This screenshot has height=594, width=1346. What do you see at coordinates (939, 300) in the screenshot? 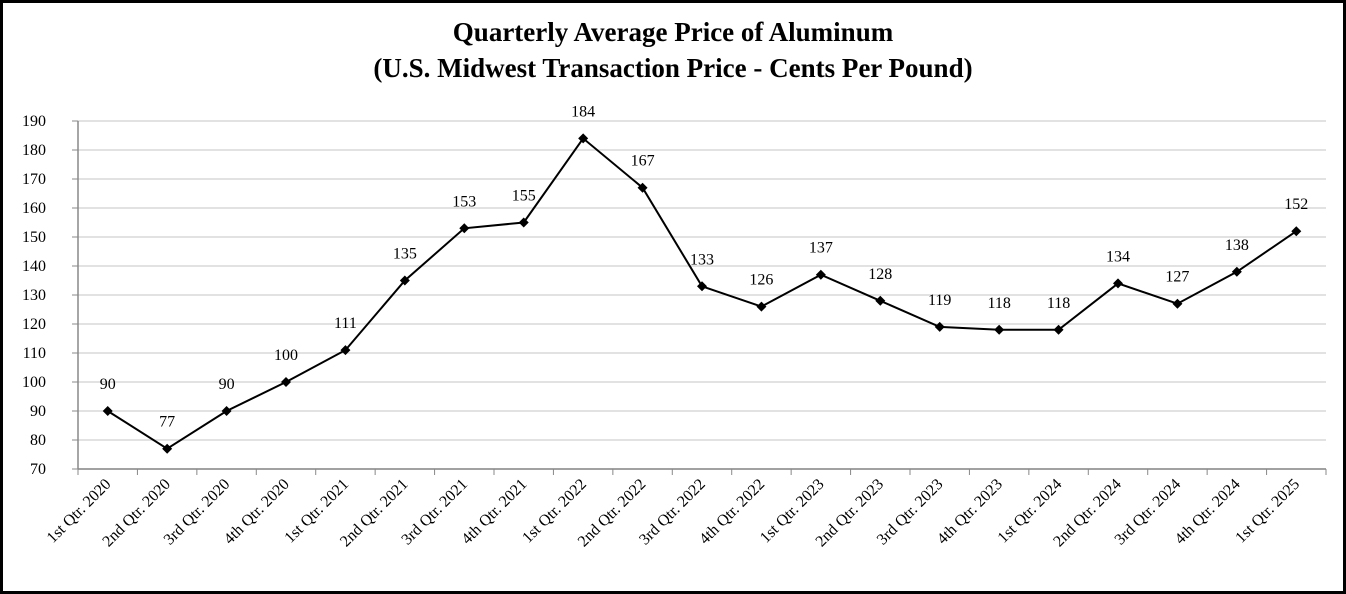
I see `data-label: 119` at bounding box center [939, 300].